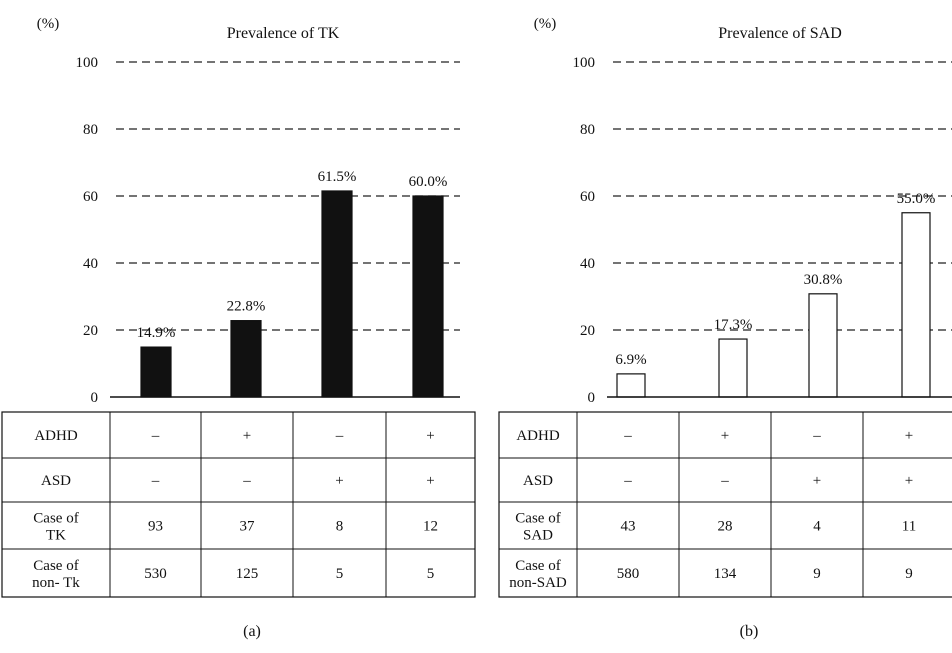 This screenshot has width=952, height=653. I want to click on data-label: 60.0%, so click(428, 182).